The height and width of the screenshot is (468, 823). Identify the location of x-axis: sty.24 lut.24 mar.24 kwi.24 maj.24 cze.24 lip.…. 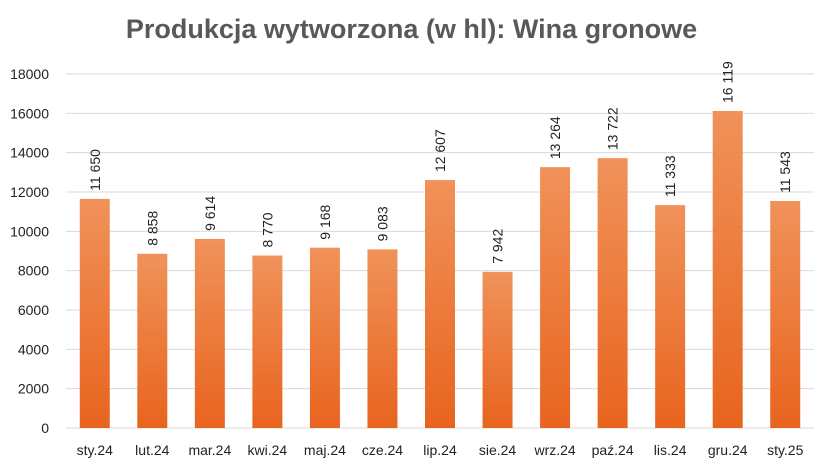
(440, 450).